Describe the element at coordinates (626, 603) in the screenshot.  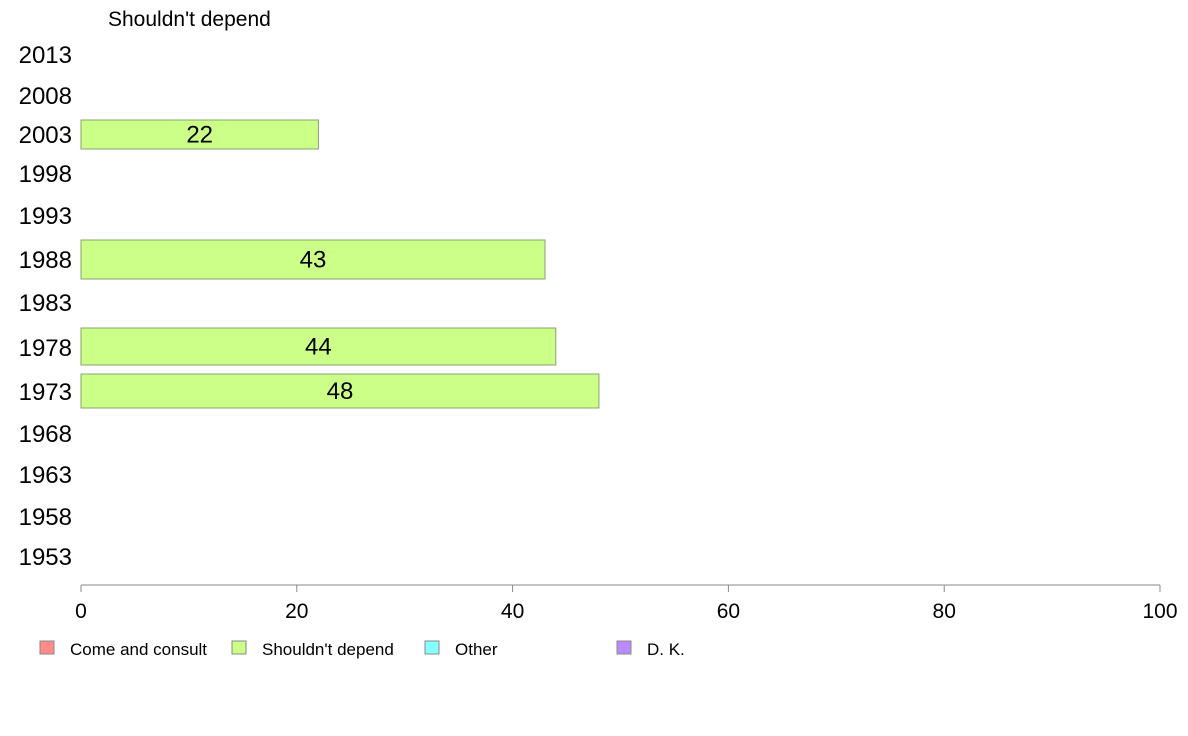
I see `x-axis: 0 20 40 60 80 100` at that location.